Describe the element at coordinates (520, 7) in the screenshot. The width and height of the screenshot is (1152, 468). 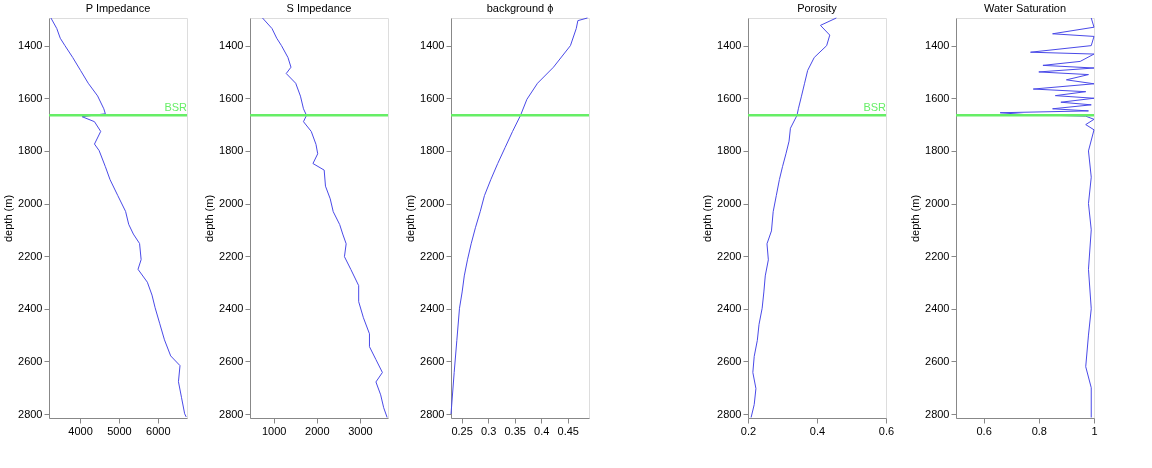
I see `chart-title: background ϕ` at that location.